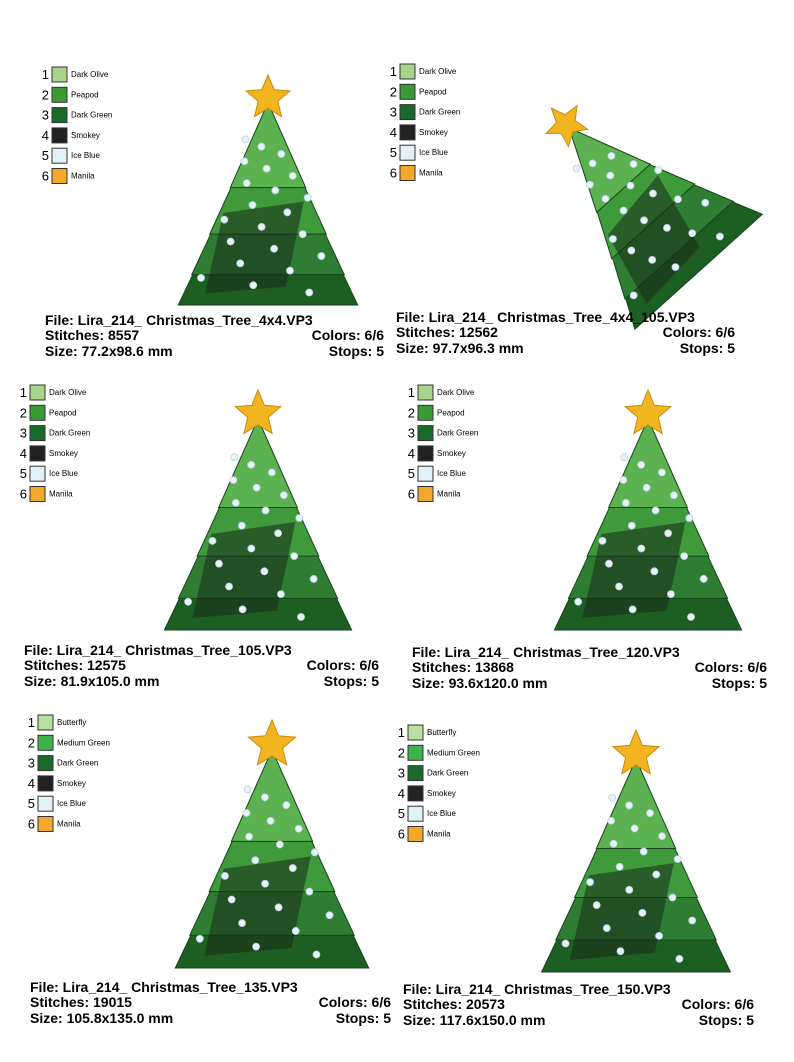 The height and width of the screenshot is (1062, 794). What do you see at coordinates (451, 412) in the screenshot?
I see `thread-name: Peapod` at bounding box center [451, 412].